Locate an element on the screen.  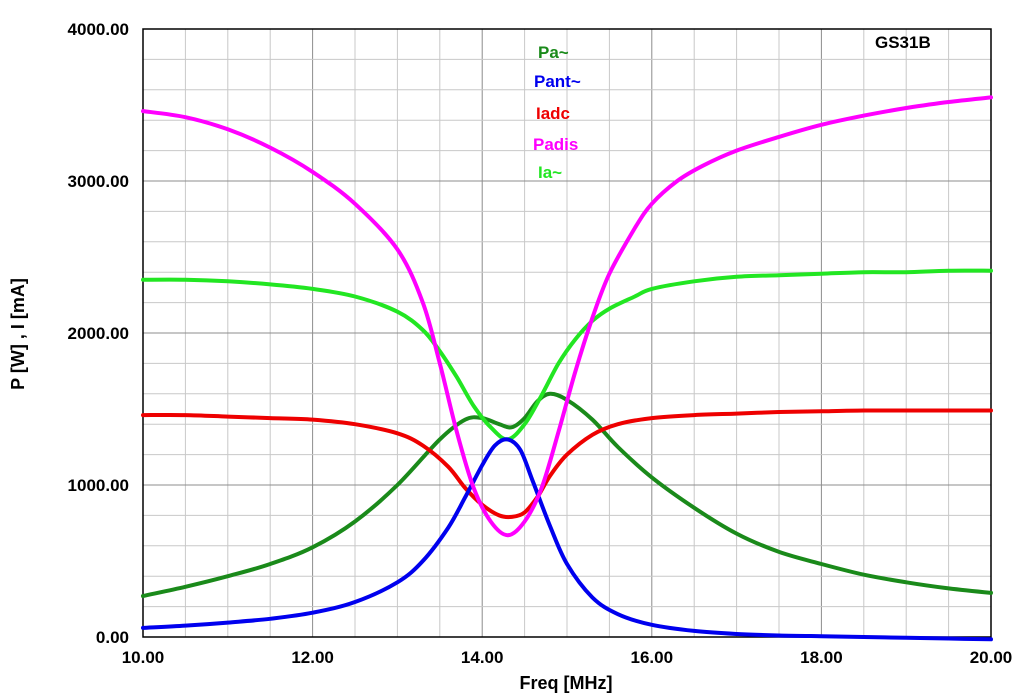
series-line-iadc is located at coordinates (567, 464).